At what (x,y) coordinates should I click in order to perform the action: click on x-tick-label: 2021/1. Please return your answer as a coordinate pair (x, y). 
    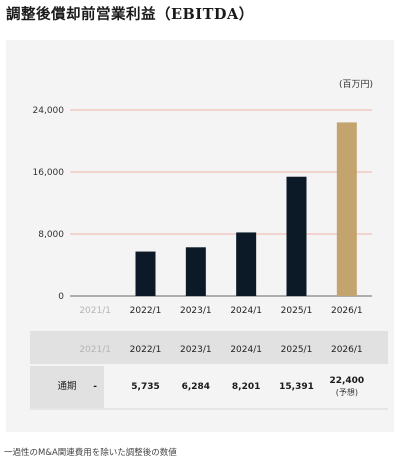
    Looking at the image, I should click on (95, 311).